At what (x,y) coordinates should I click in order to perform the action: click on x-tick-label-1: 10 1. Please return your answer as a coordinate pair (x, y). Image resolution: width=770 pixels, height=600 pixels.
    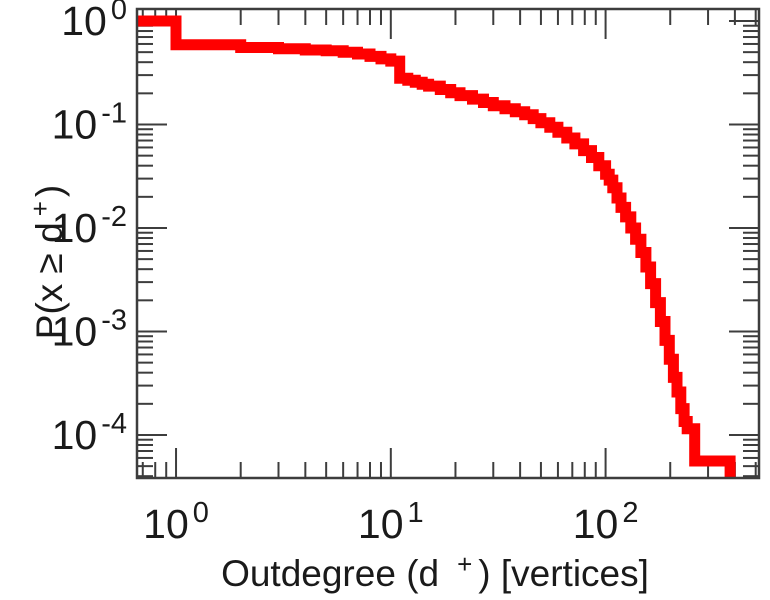
    Looking at the image, I should click on (391, 522).